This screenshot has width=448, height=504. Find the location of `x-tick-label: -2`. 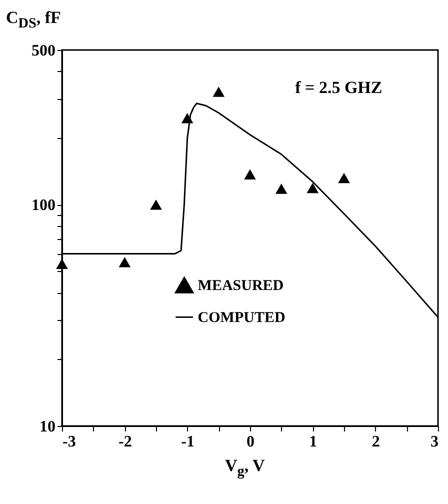

x-tick-label: -2 is located at coordinates (125, 442).